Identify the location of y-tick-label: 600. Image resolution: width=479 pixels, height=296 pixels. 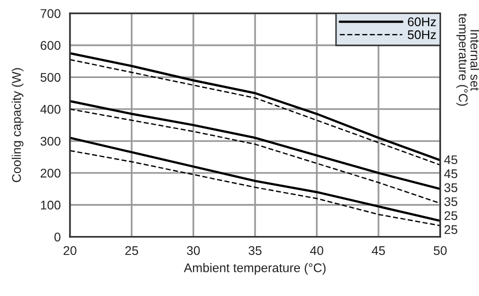
(50, 45).